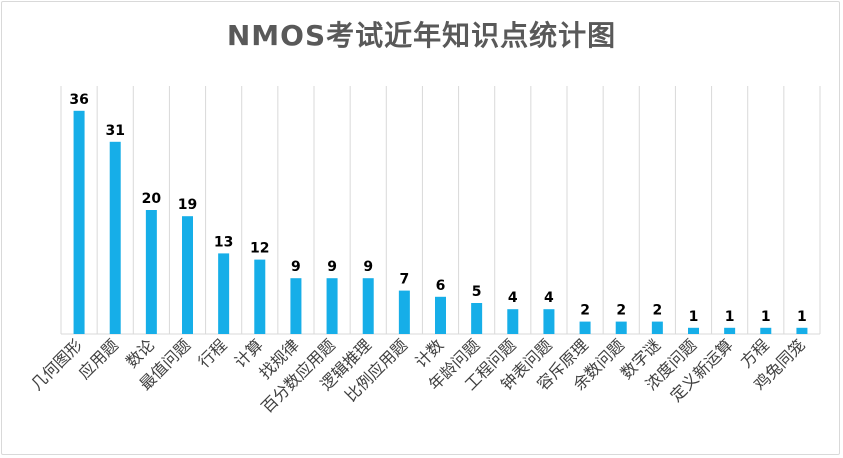  I want to click on data-label: 7, so click(404, 280).